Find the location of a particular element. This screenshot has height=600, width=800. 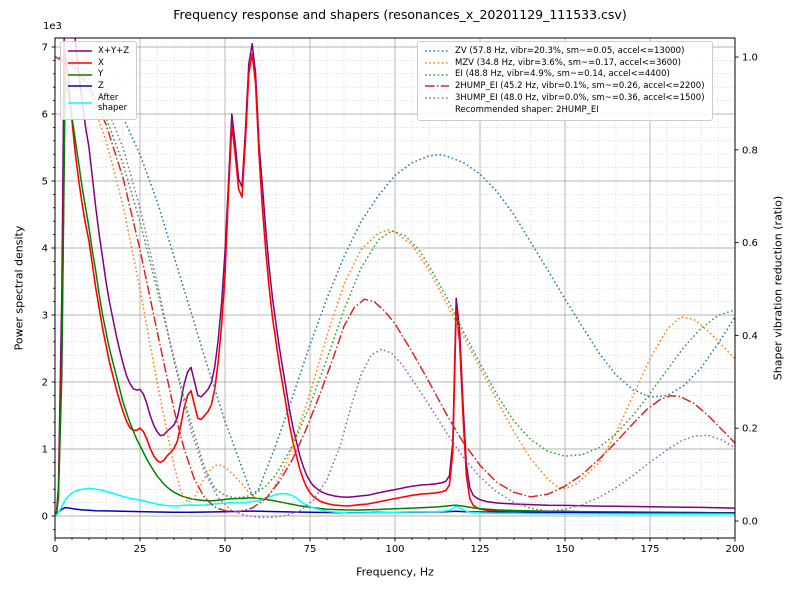

x-tick-label: 0 is located at coordinates (55, 549).